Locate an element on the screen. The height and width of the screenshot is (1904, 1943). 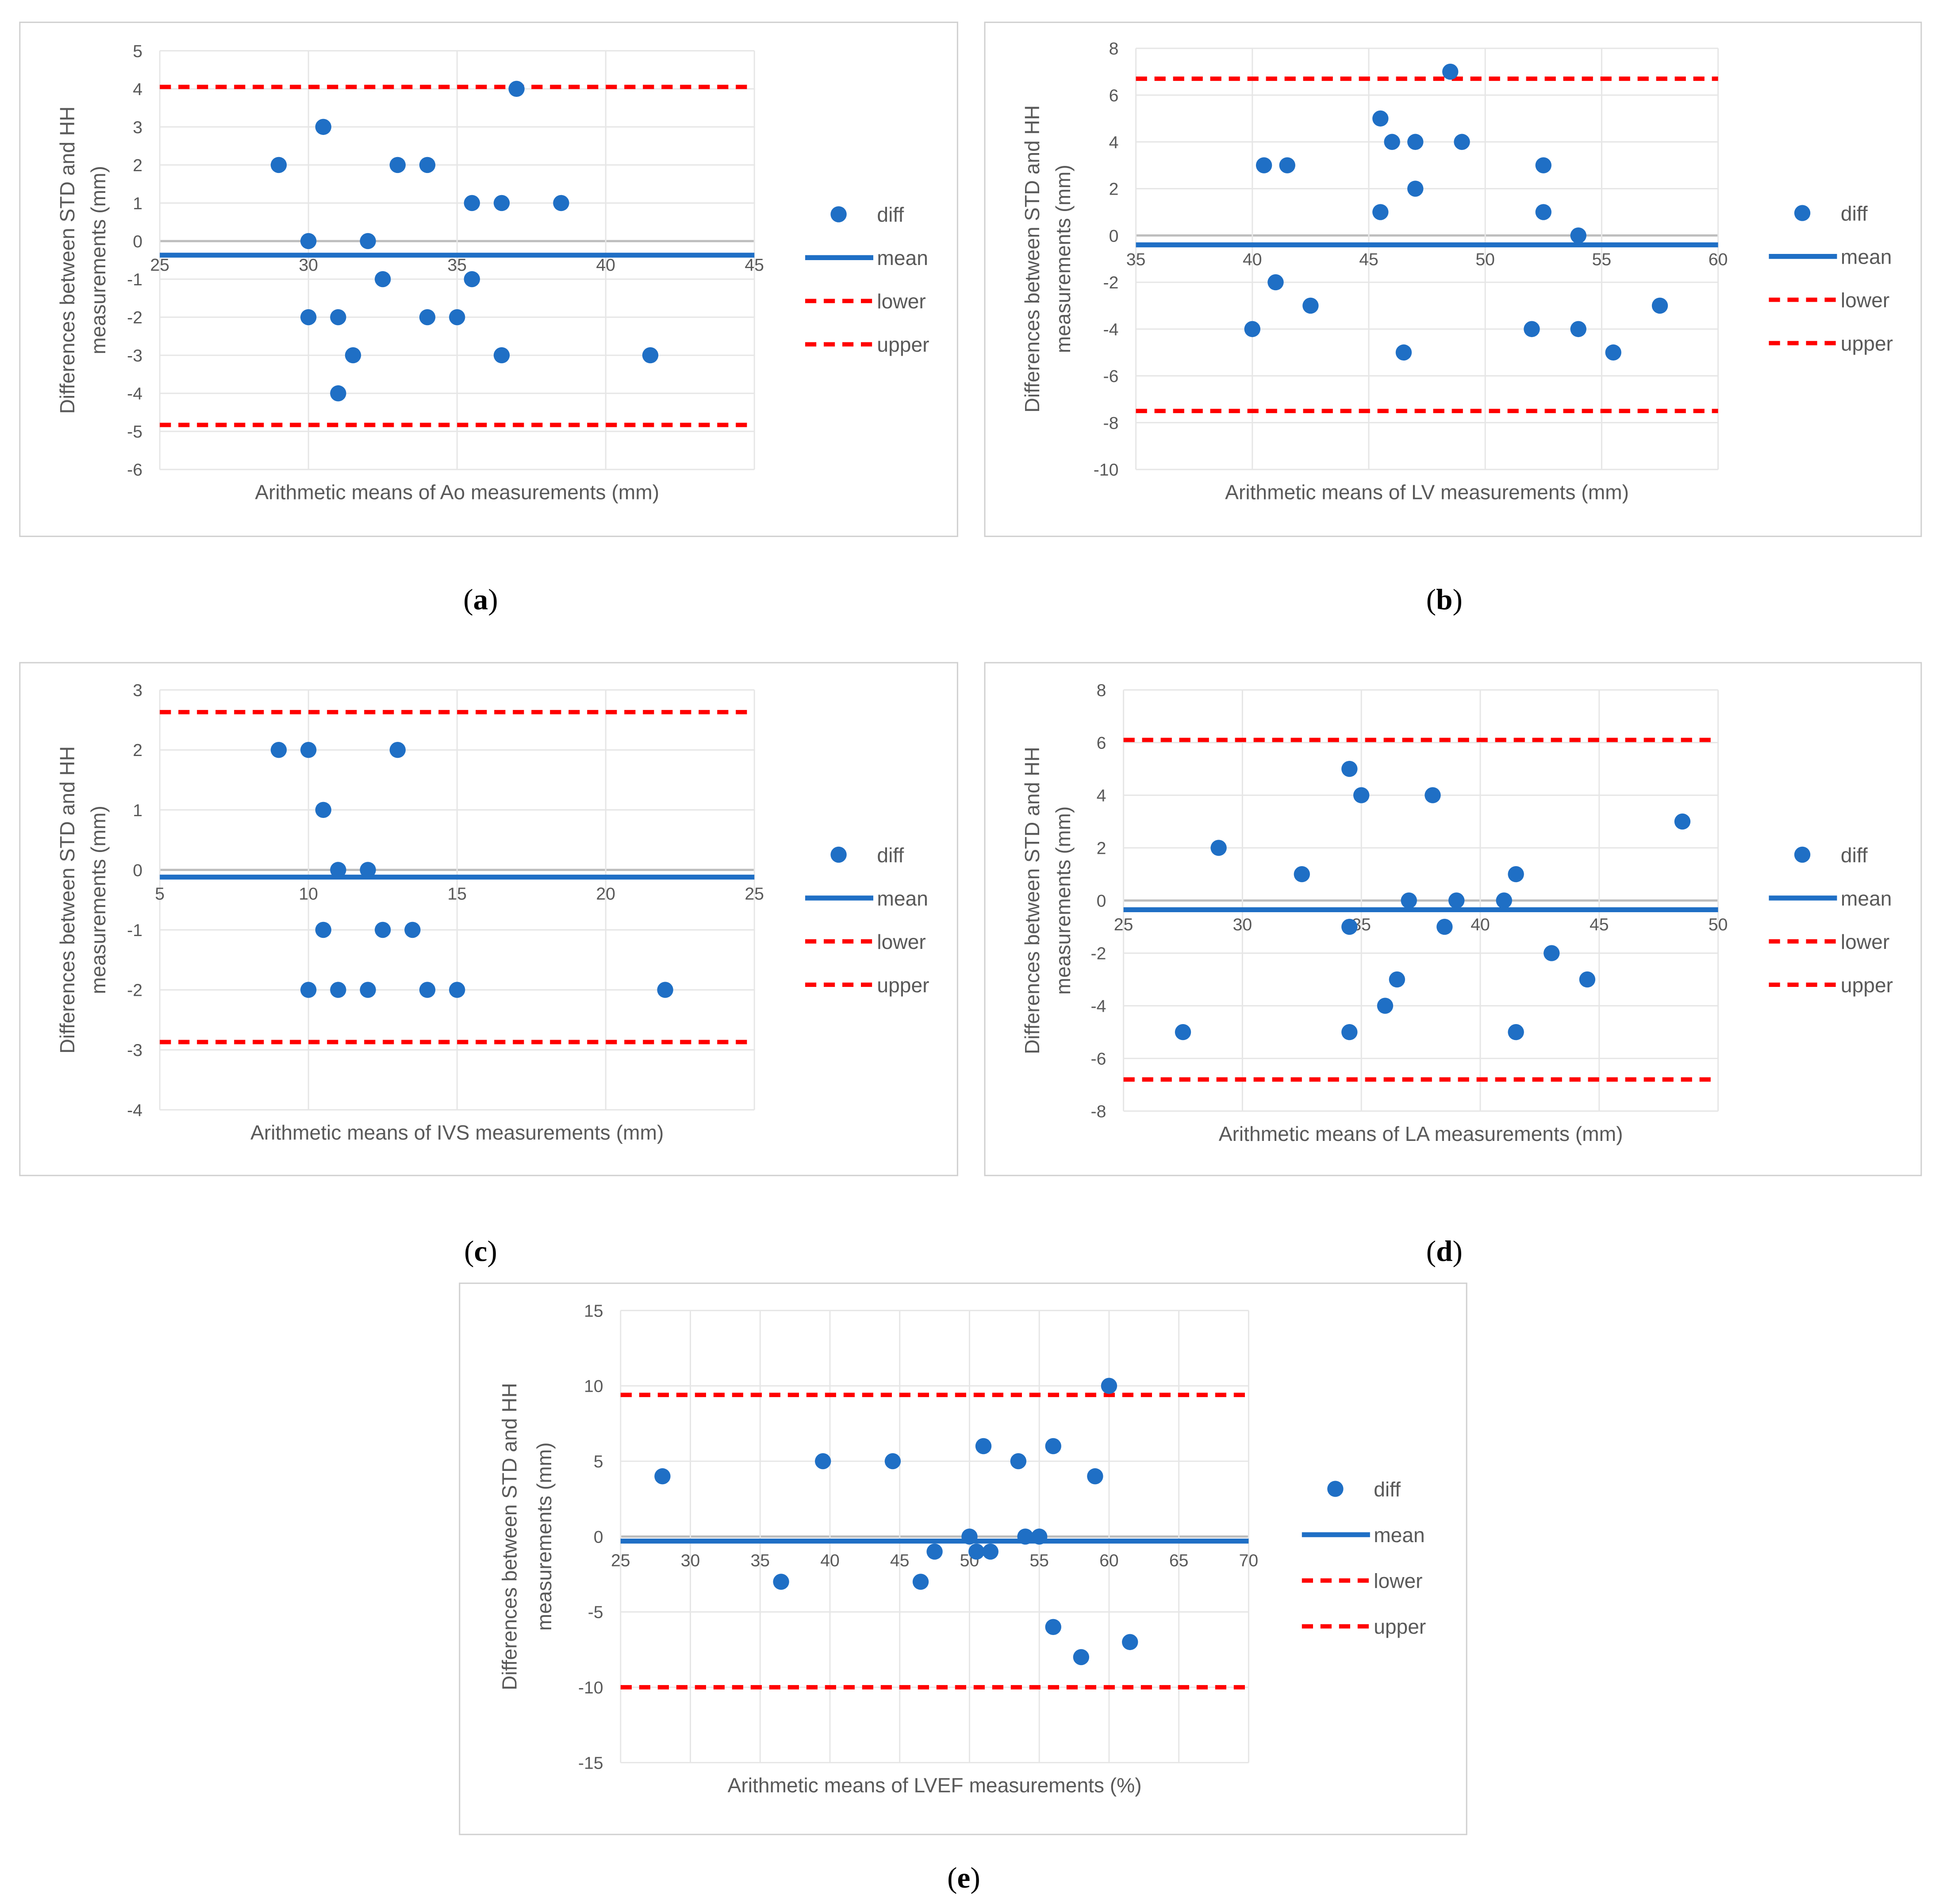
legend-label-lower: lower is located at coordinates (1865, 299).